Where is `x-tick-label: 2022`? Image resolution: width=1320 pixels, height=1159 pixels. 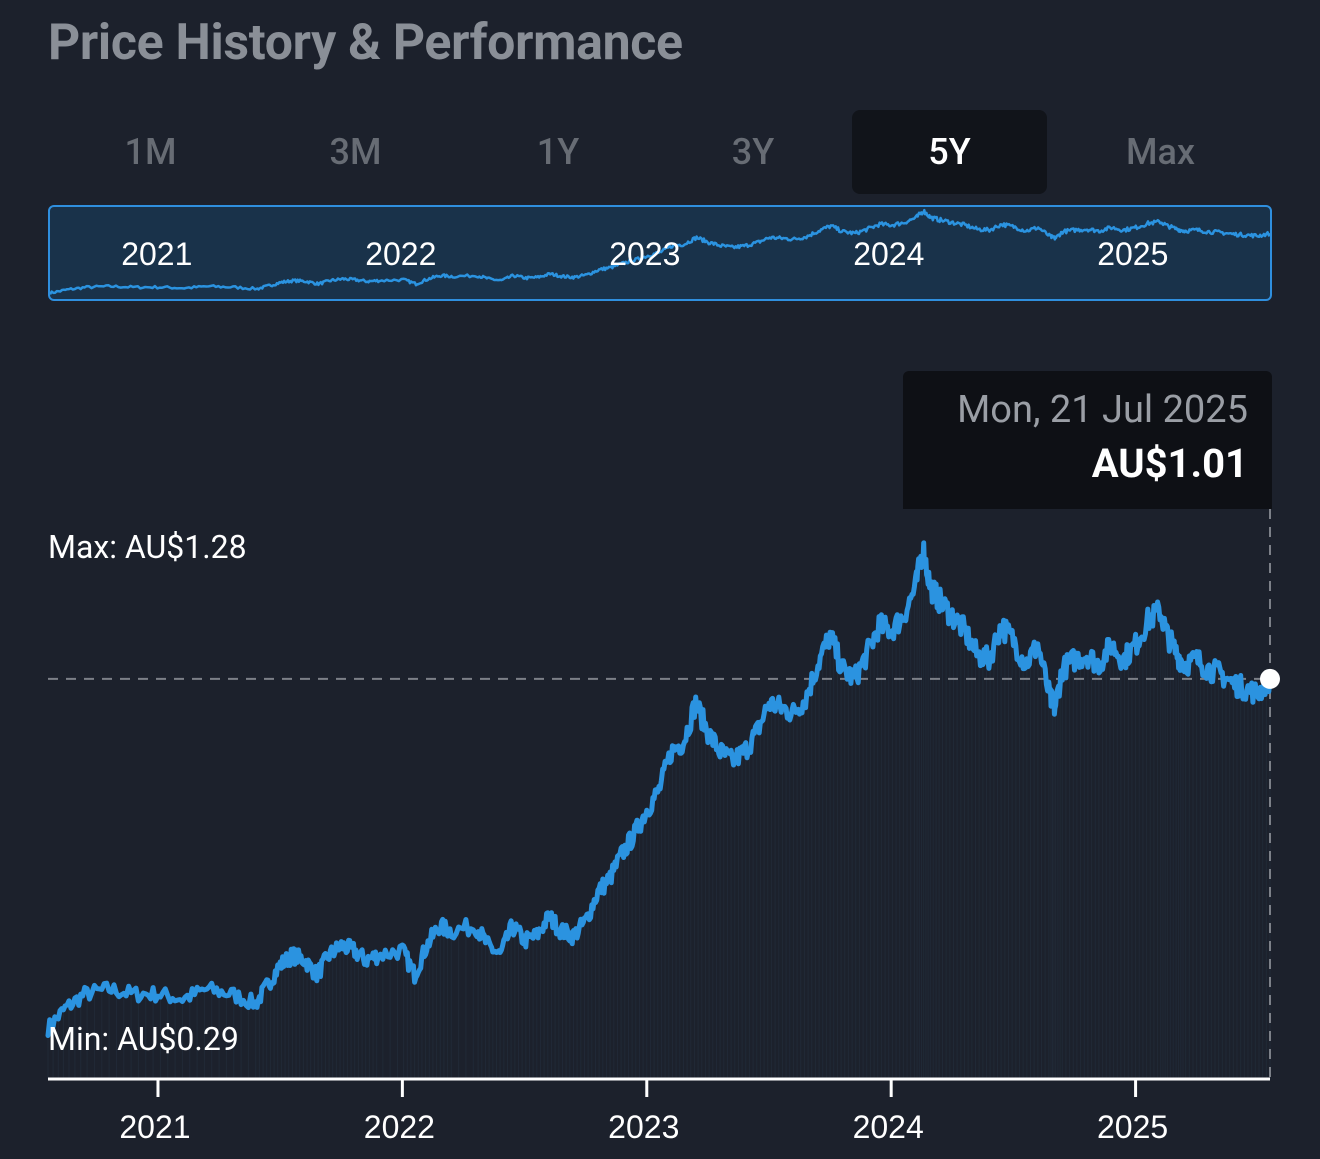 x-tick-label: 2022 is located at coordinates (399, 1127).